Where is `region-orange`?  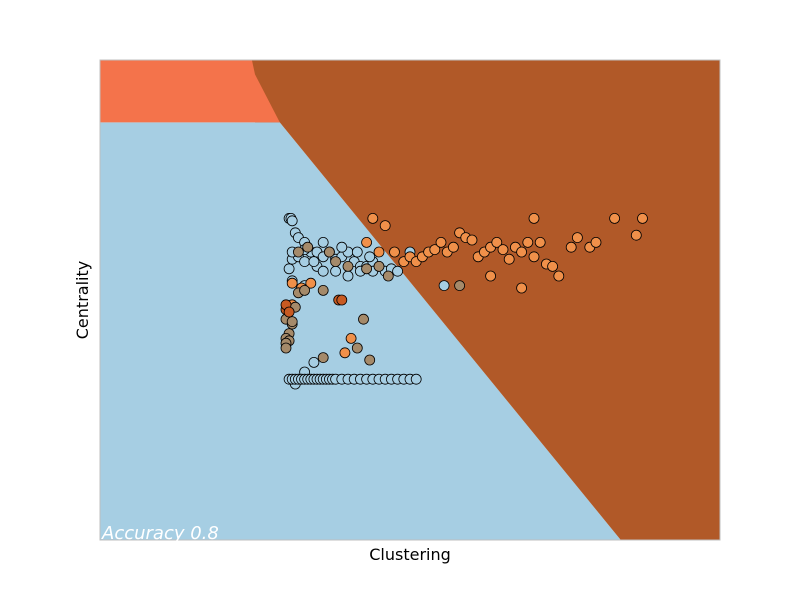
region-orange is located at coordinates (190, 91).